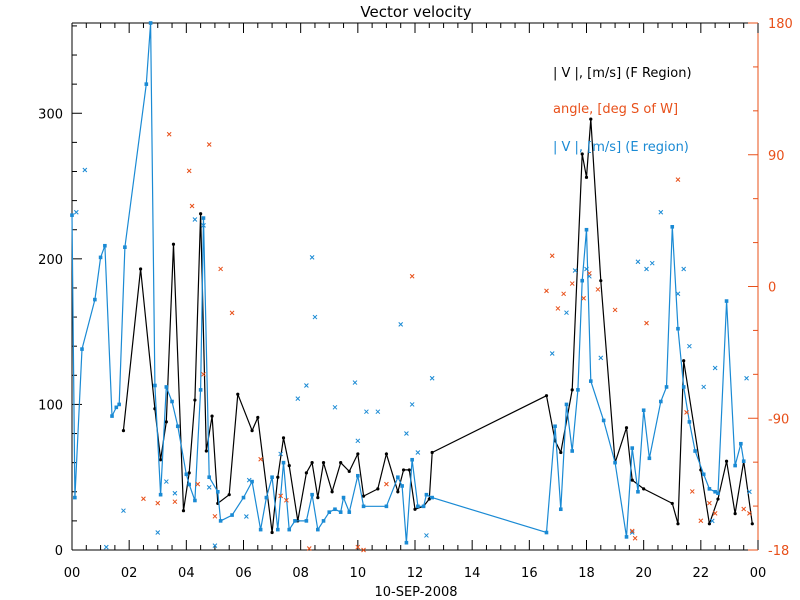 The image size is (800, 600). What do you see at coordinates (529, 573) in the screenshot?
I see `x-tick-label: 16` at bounding box center [529, 573].